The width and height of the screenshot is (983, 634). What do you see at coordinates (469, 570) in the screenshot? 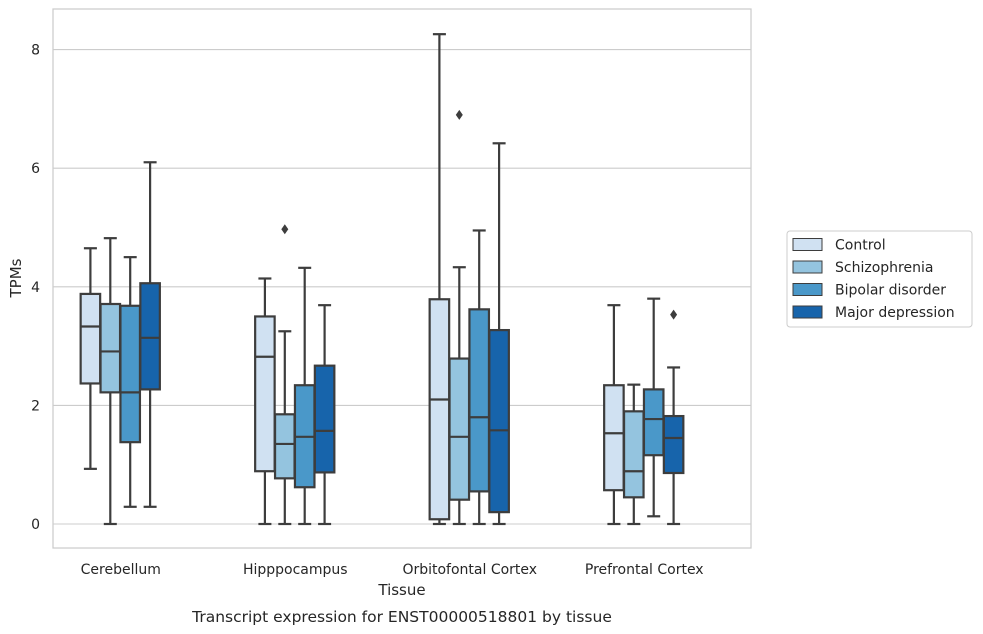
I see `x-tick-label: Orbitofontal Cortex` at bounding box center [469, 570].